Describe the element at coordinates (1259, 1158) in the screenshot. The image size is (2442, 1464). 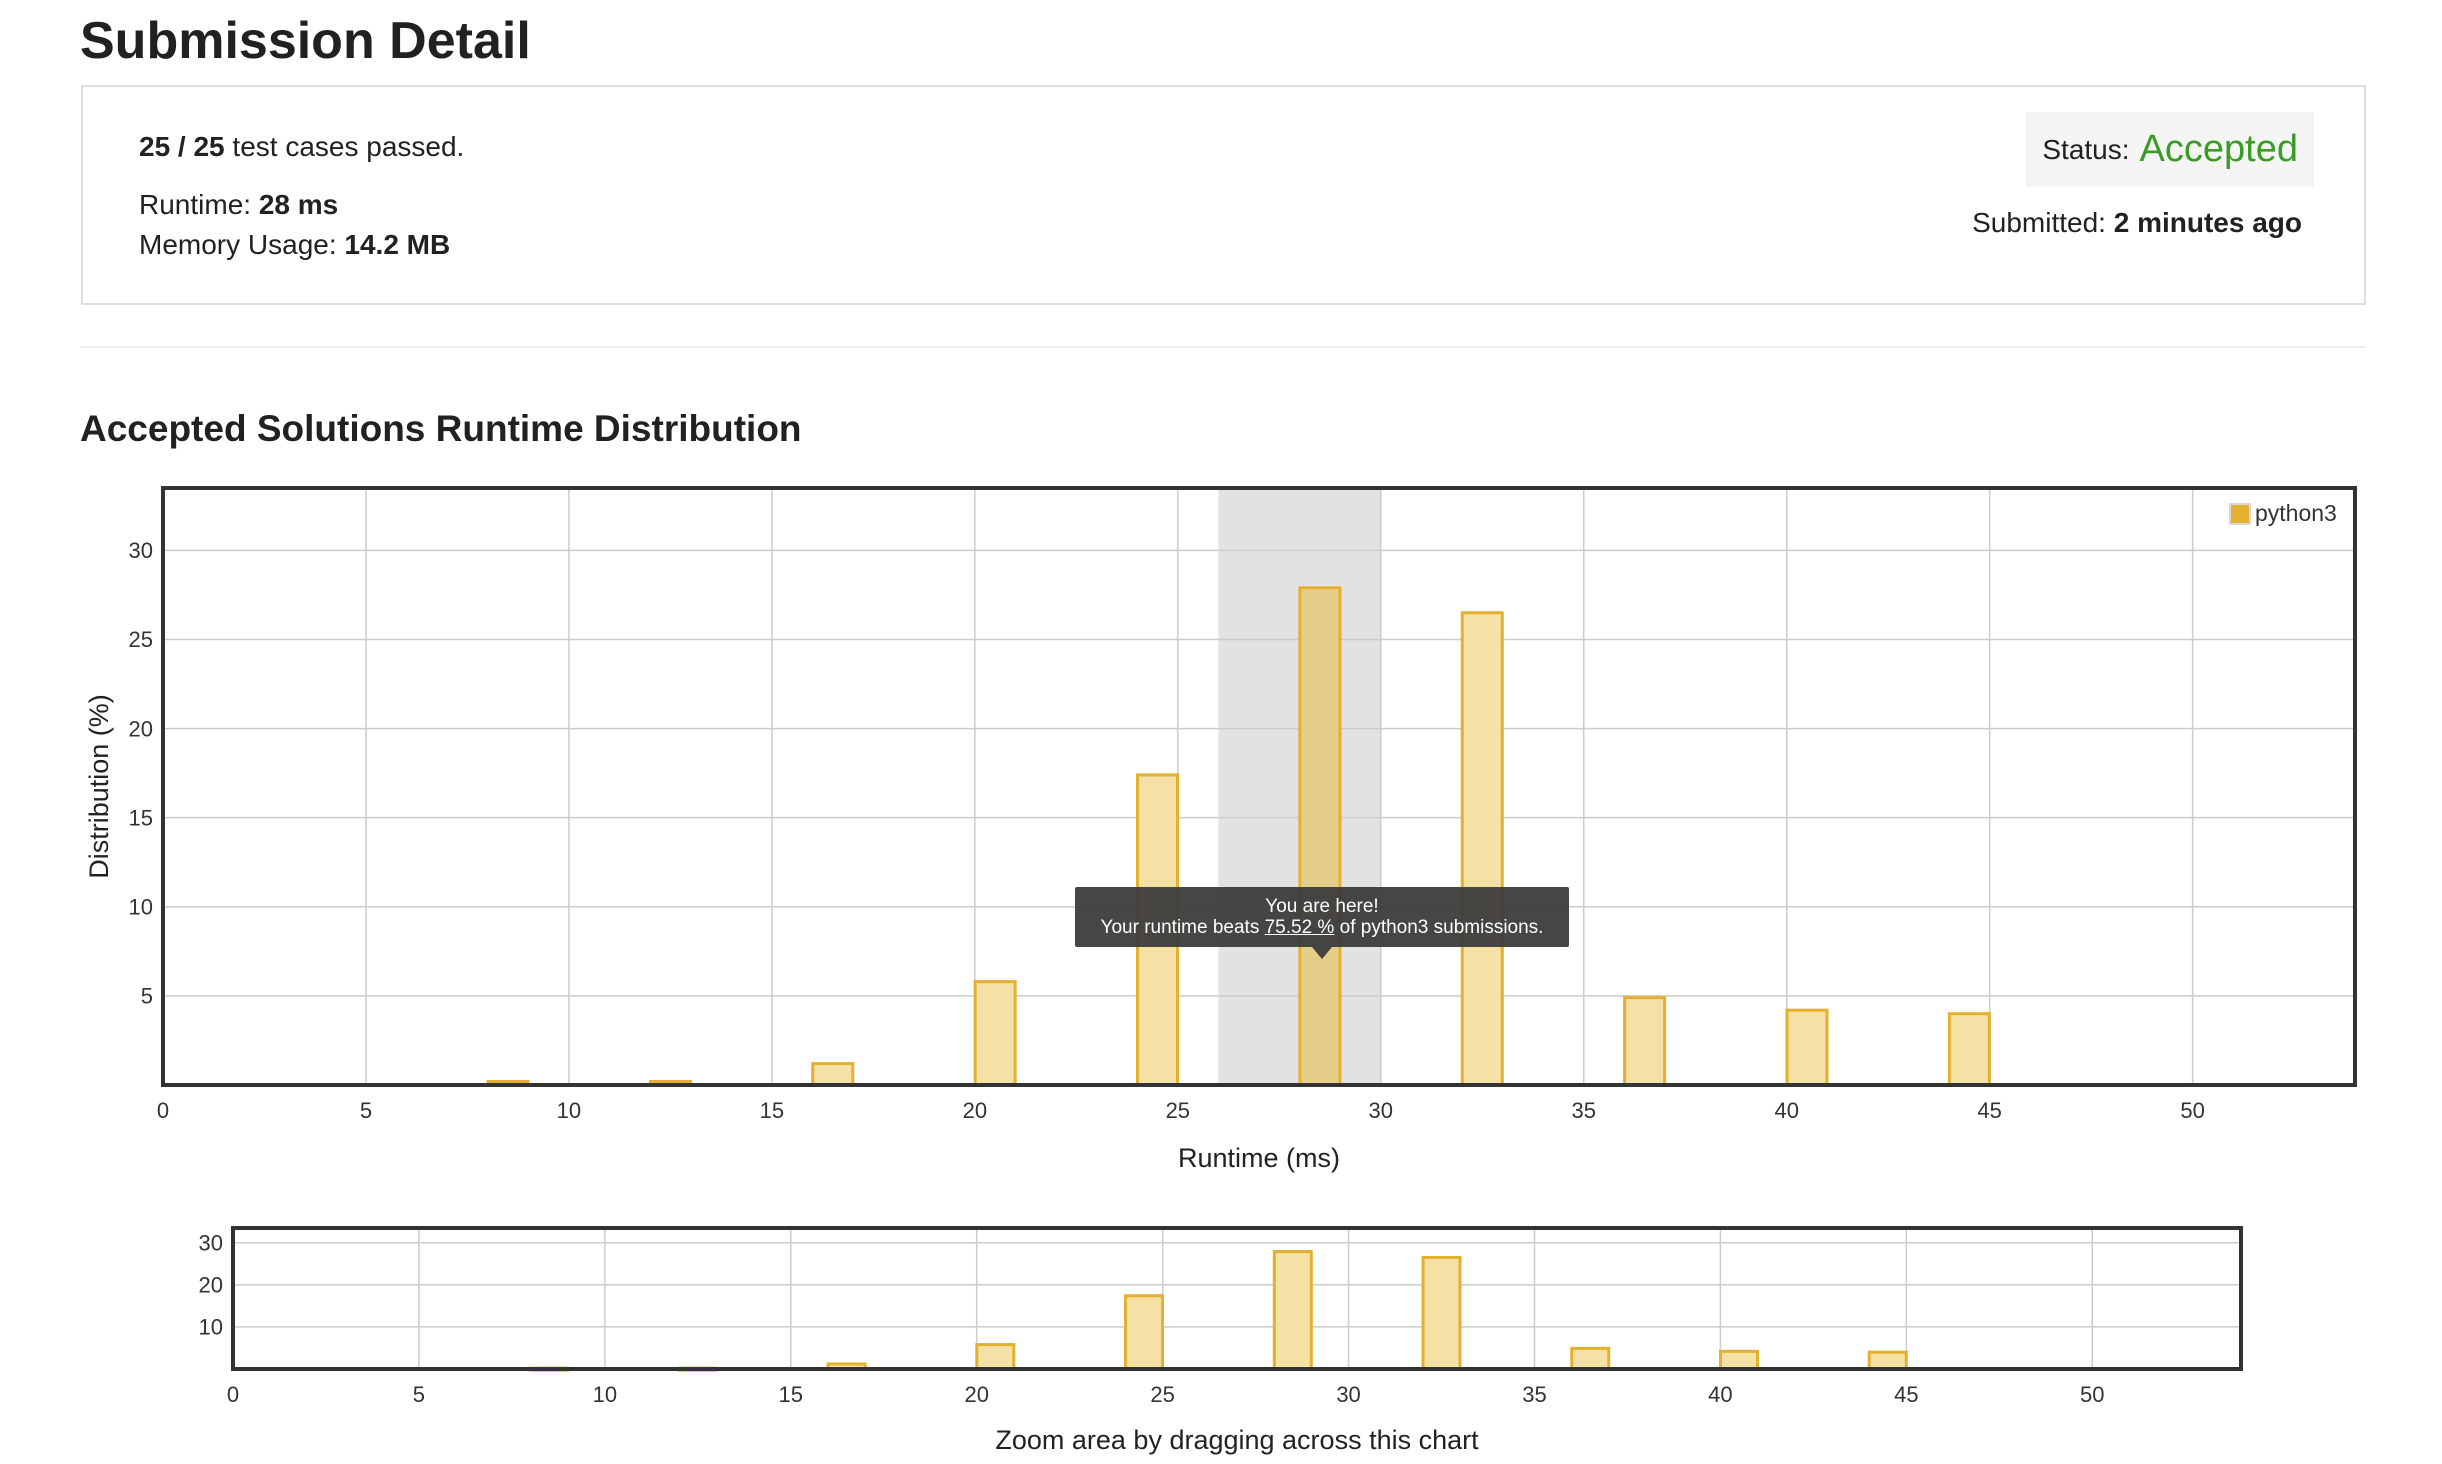
I see `x-axis-label: Runtime (ms)` at that location.